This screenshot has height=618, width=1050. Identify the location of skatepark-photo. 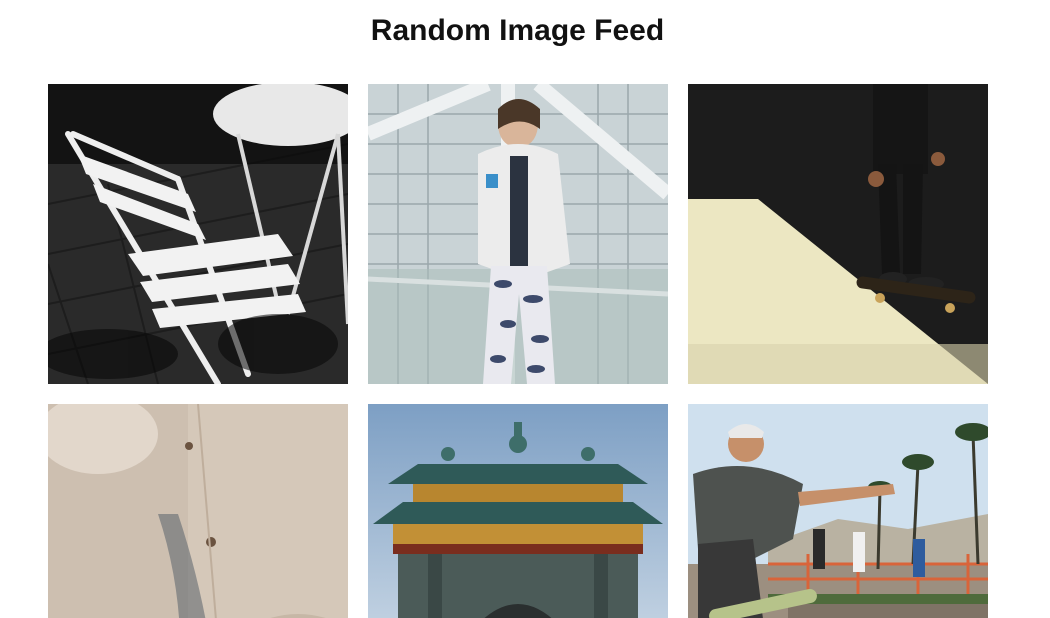
(838, 511).